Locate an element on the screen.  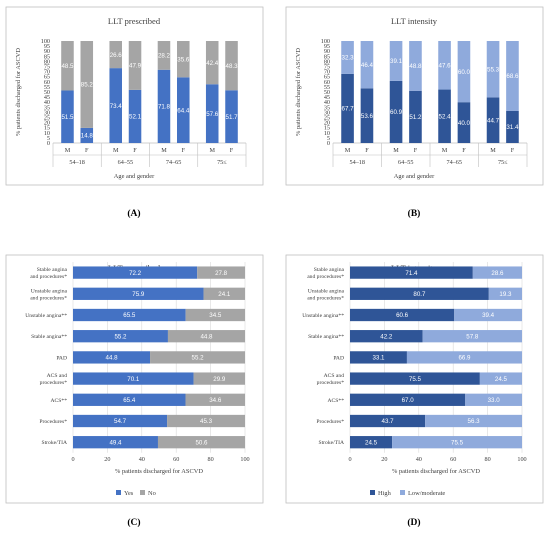
panel-c-data-label: 49.4 is located at coordinates (115, 442).